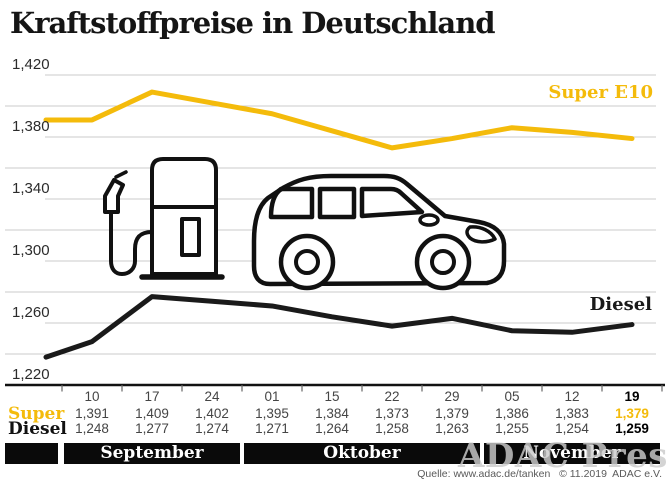  I want to click on date-row: 10 17 24 01 15 22 29 05 12 19, so click(334, 397).